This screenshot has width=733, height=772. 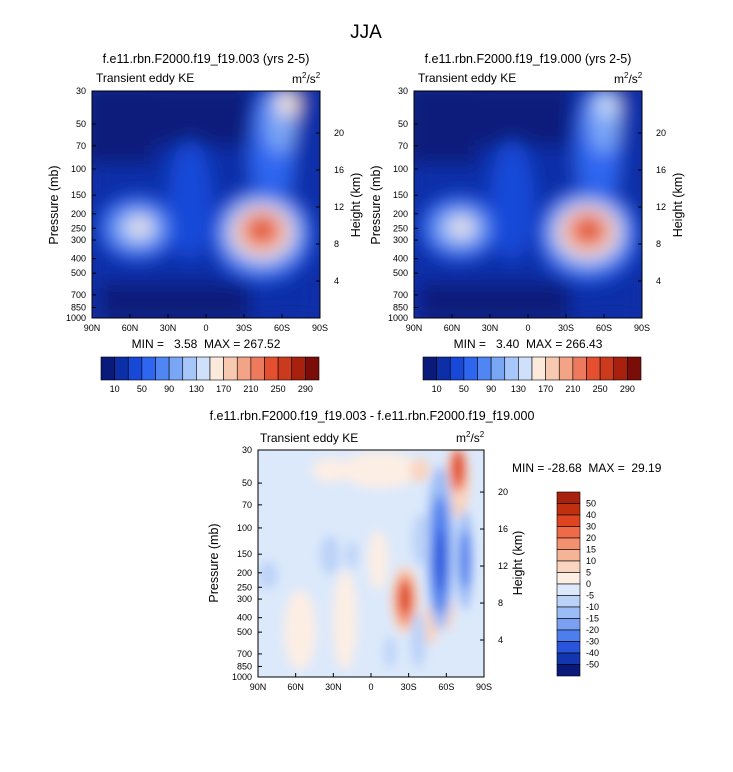 What do you see at coordinates (528, 204) in the screenshot?
I see `contour-field` at bounding box center [528, 204].